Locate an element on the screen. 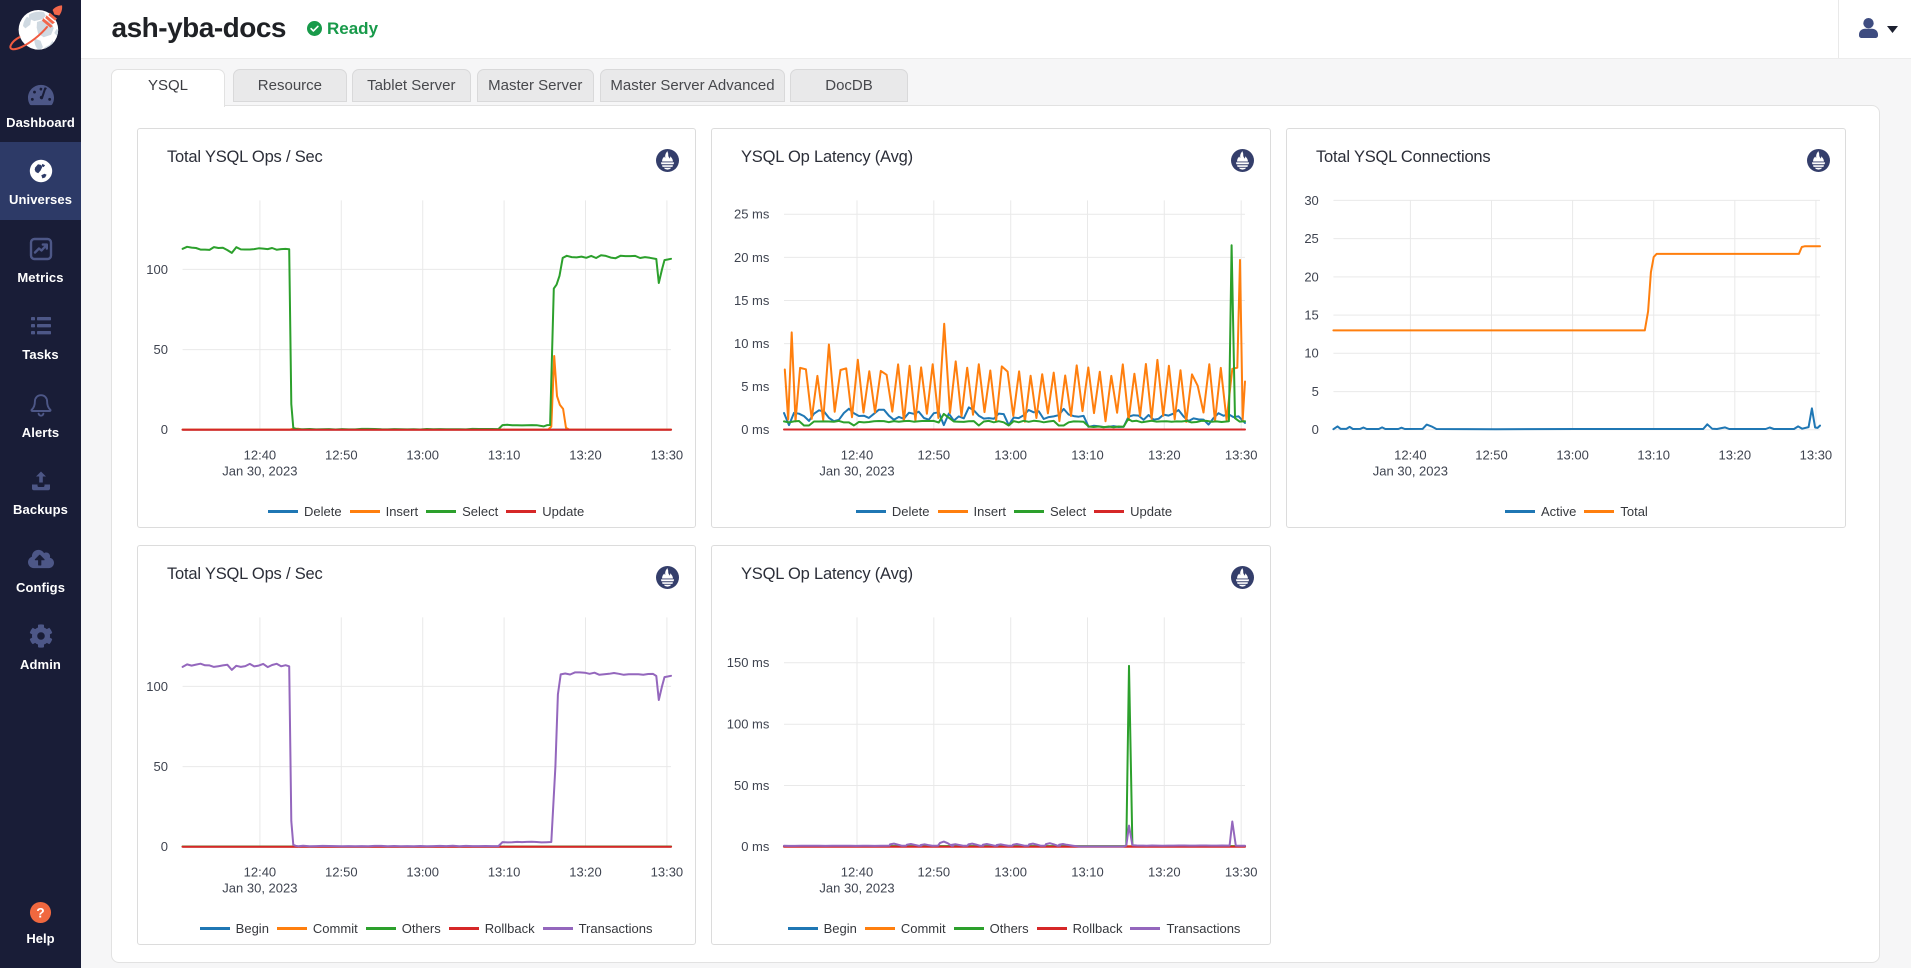  svg-text: 50 ms is located at coordinates (751, 784).